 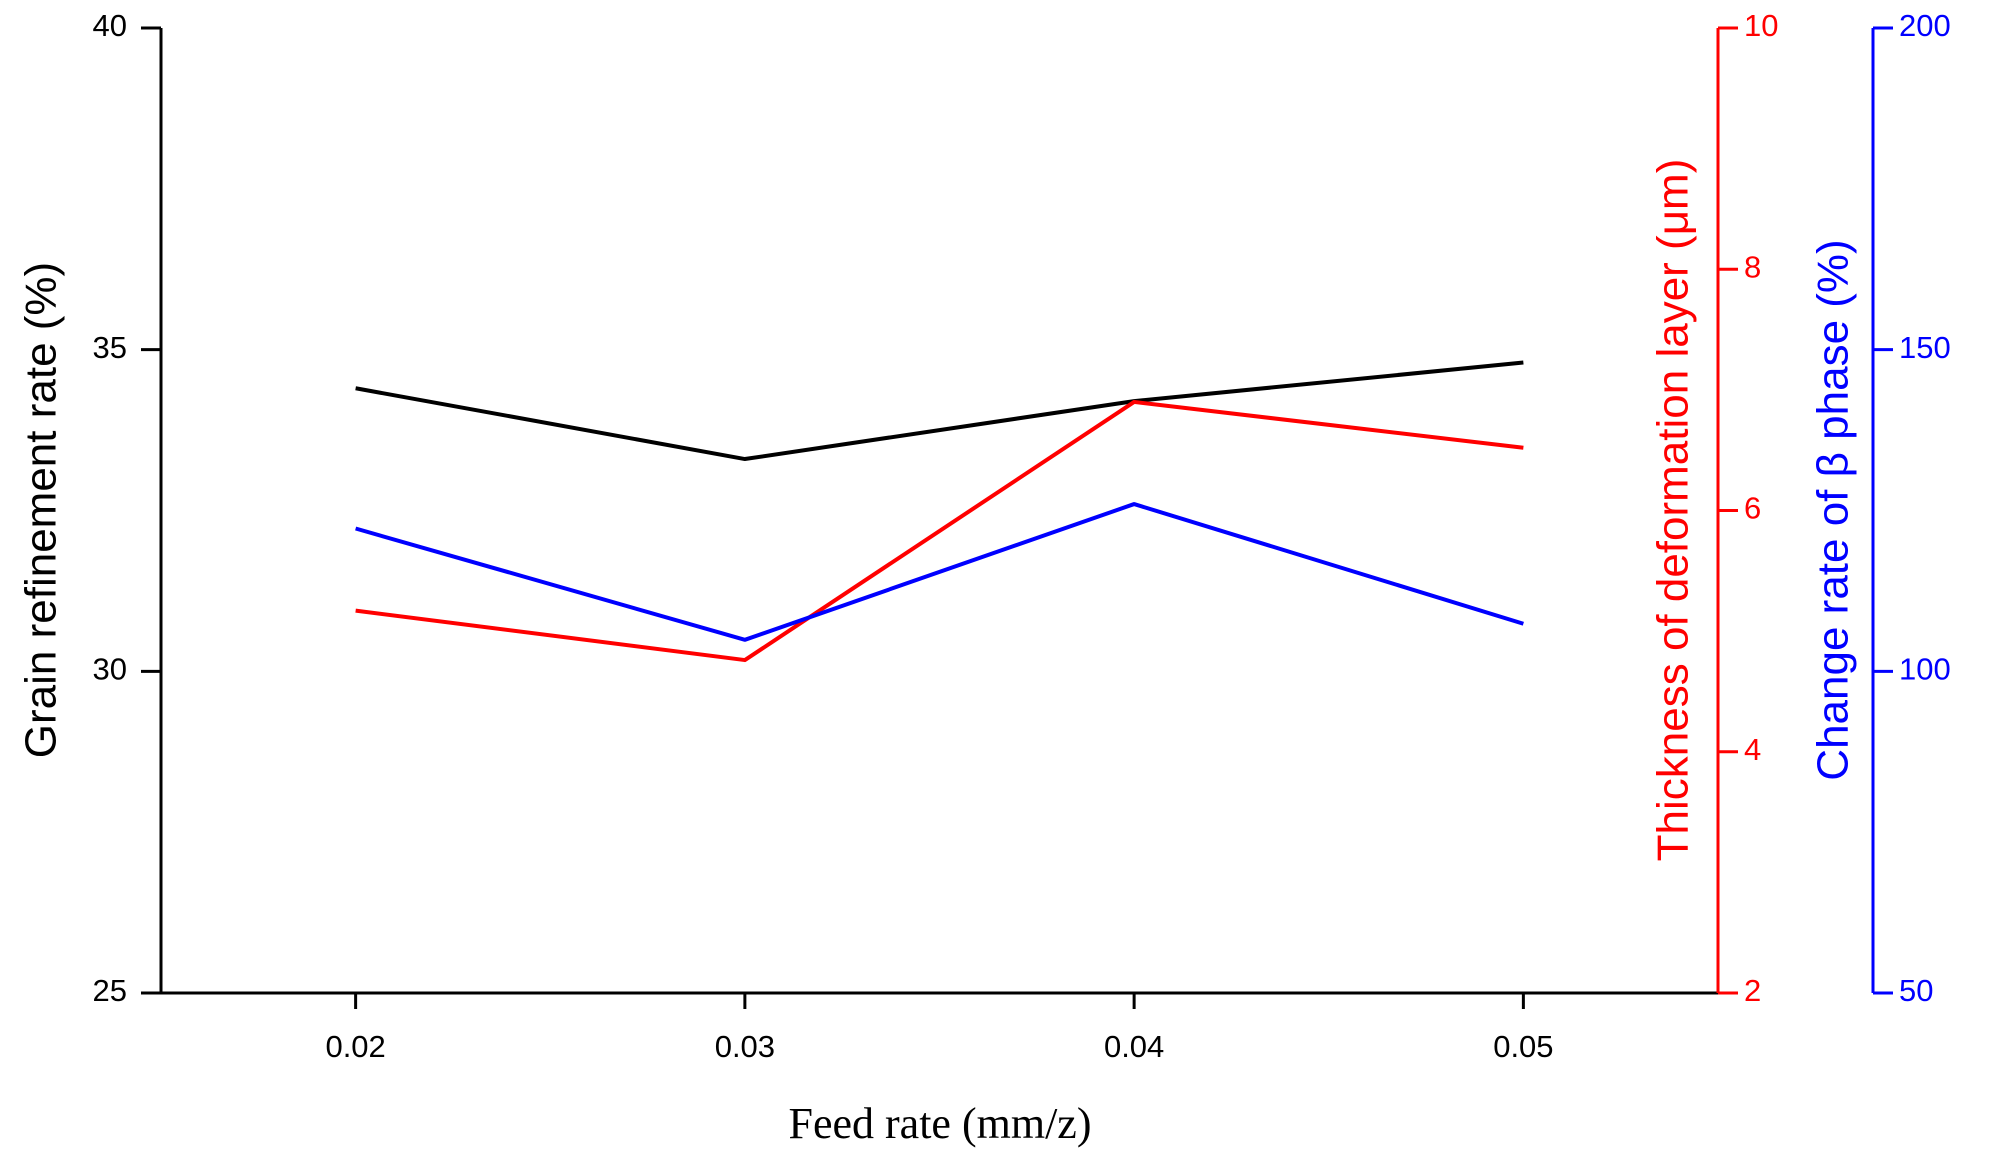 What do you see at coordinates (110, 347) in the screenshot?
I see `y-tick-label: 35` at bounding box center [110, 347].